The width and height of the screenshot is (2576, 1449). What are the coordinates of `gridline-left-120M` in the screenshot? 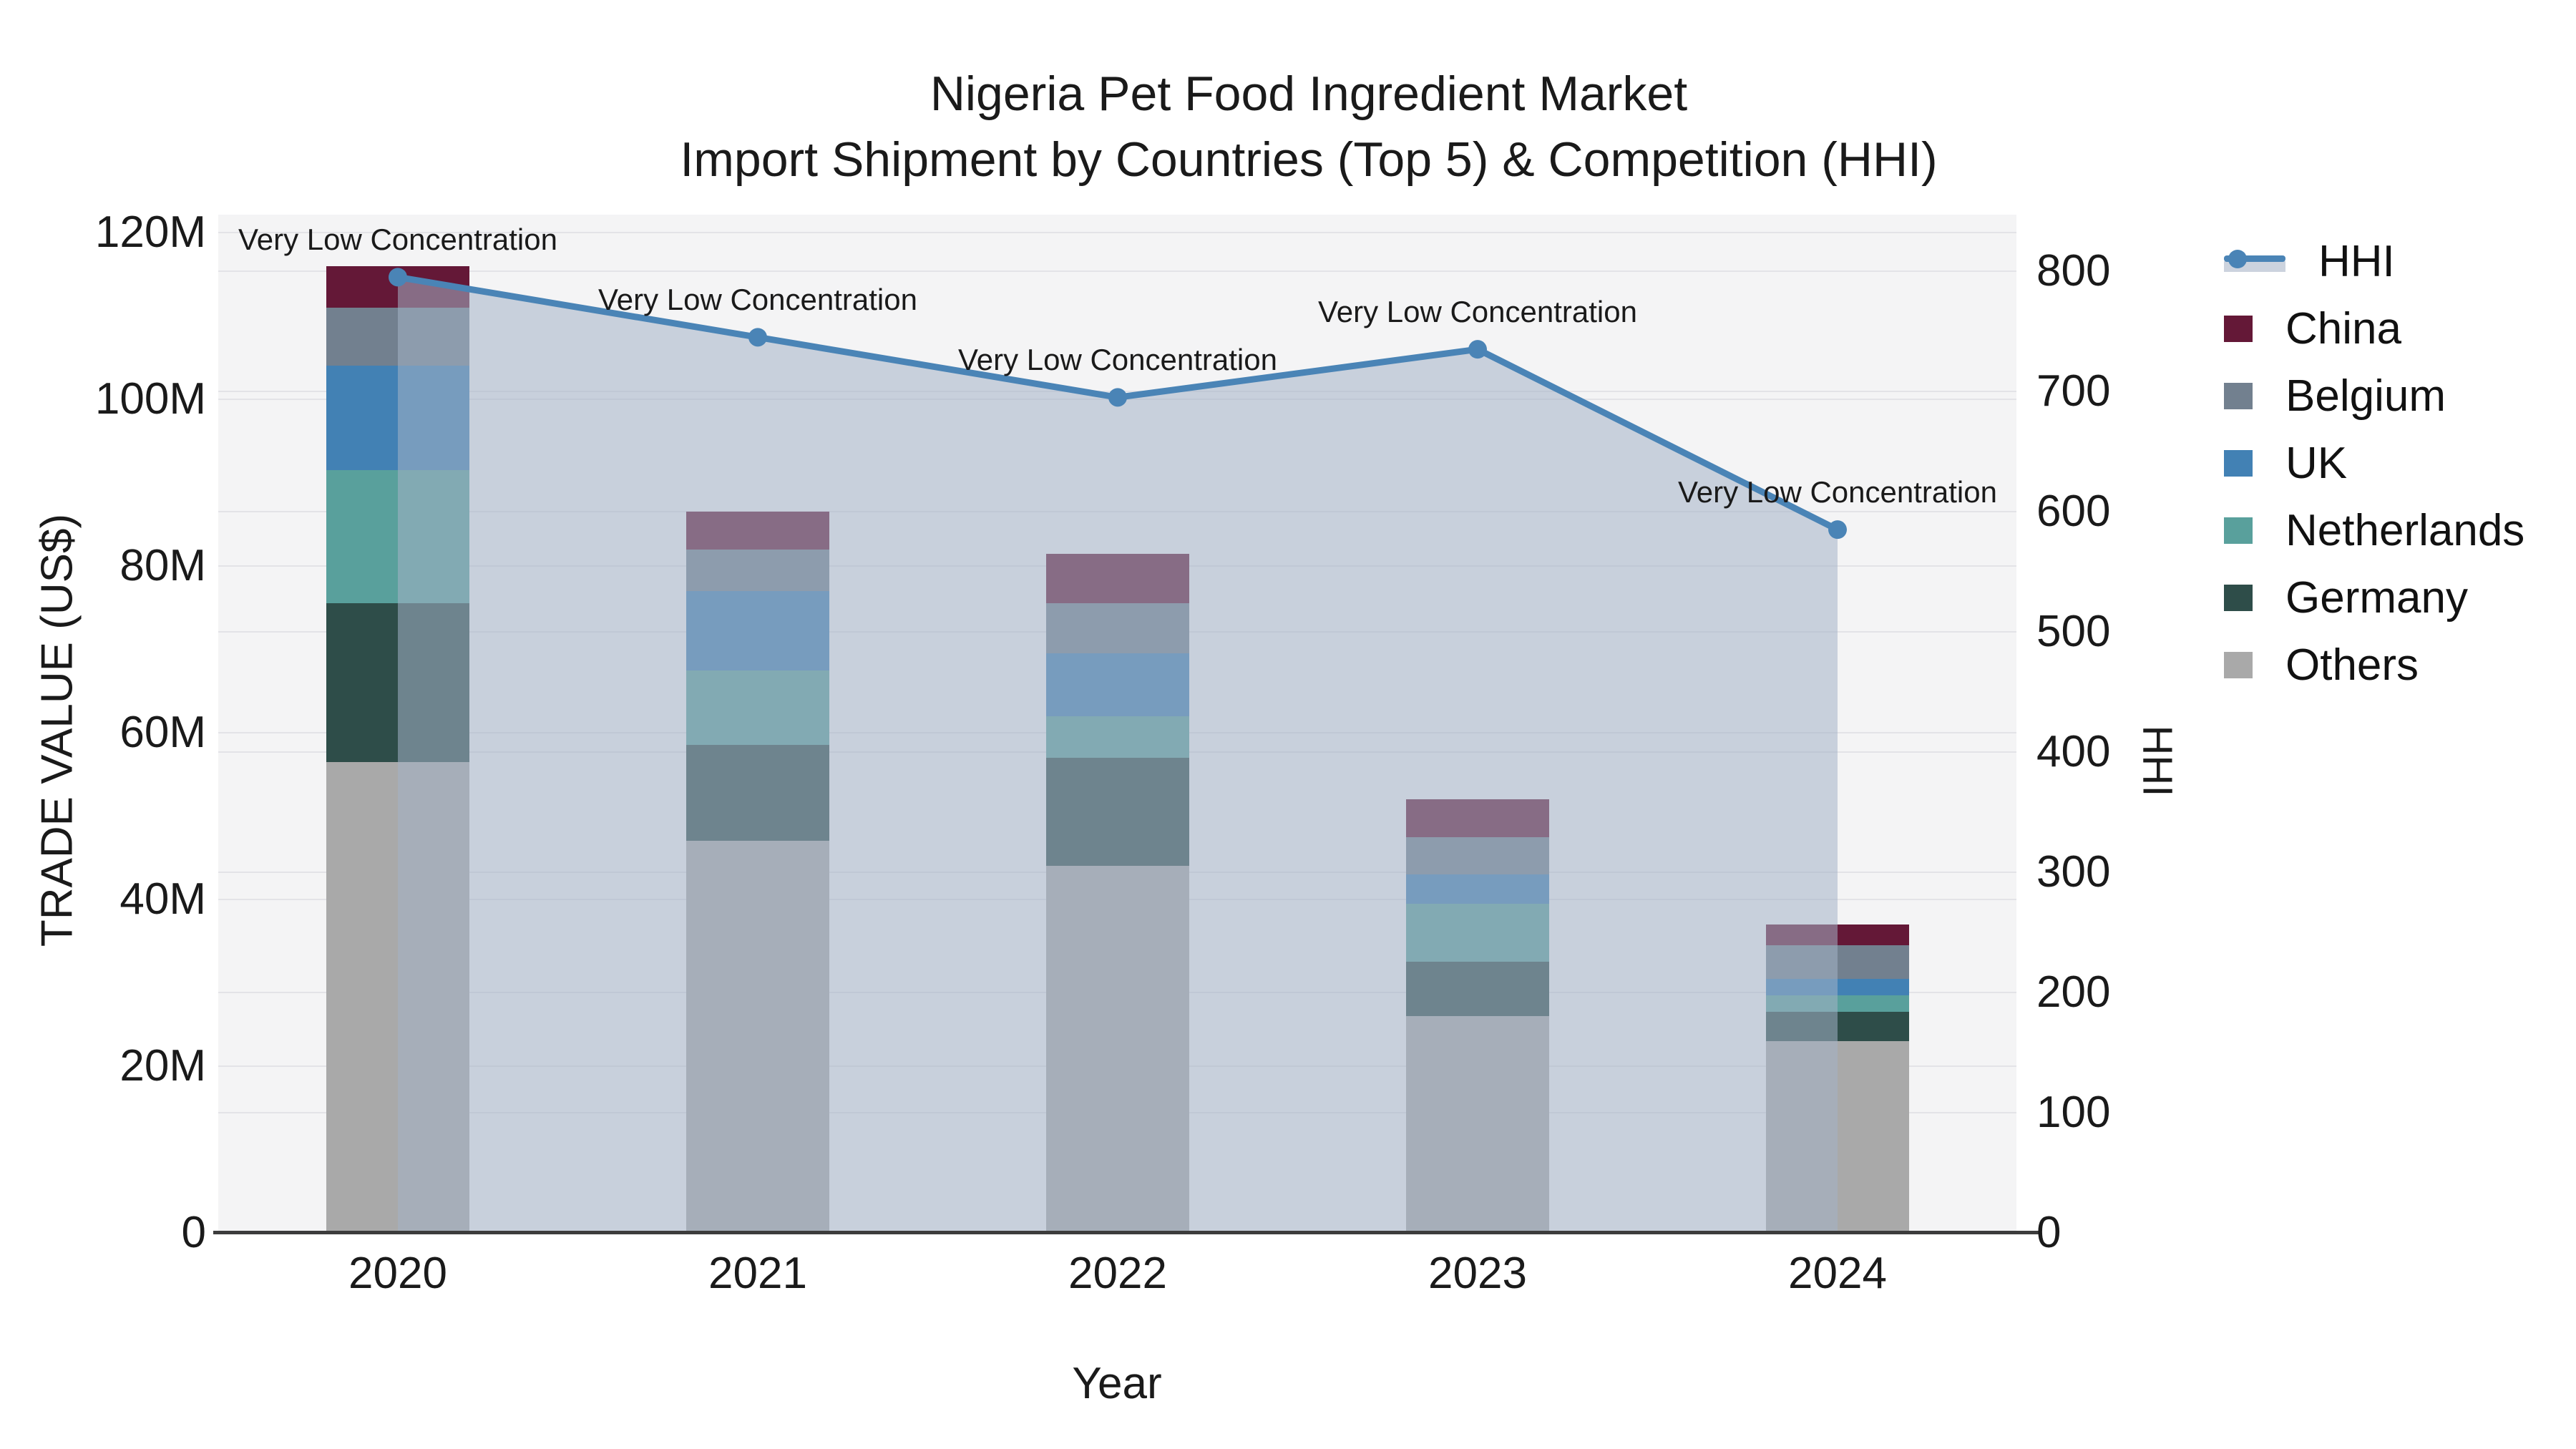 It's located at (1117, 233).